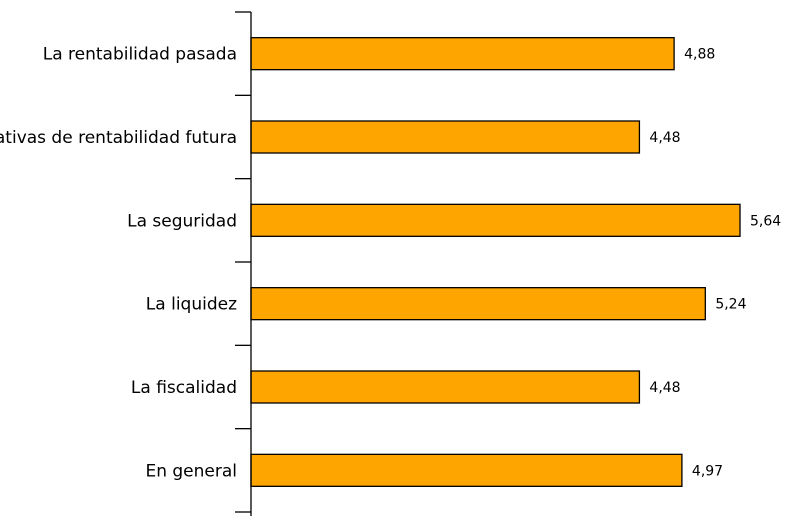 The image size is (796, 516). Describe the element at coordinates (191, 305) in the screenshot. I see `category-label-4: La liquidez` at that location.